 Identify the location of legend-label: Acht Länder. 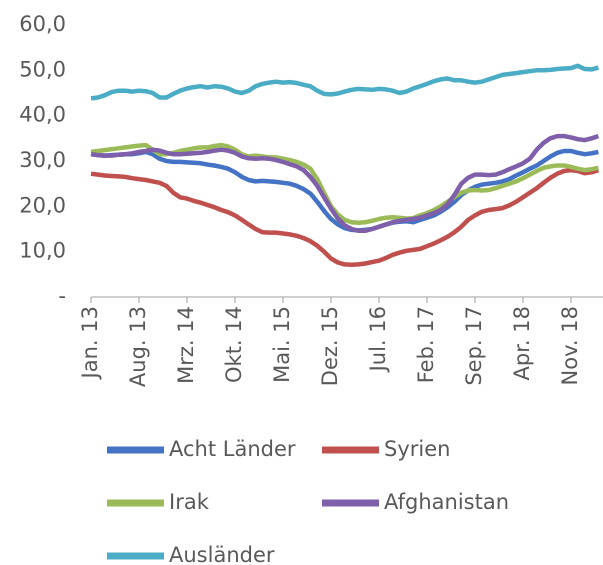
(232, 449).